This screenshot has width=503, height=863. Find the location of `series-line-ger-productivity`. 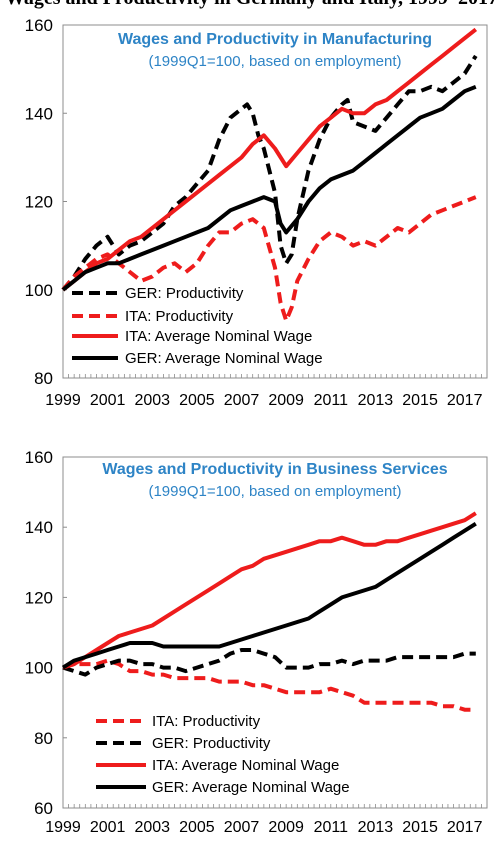

series-line-ger-productivity is located at coordinates (269, 662).